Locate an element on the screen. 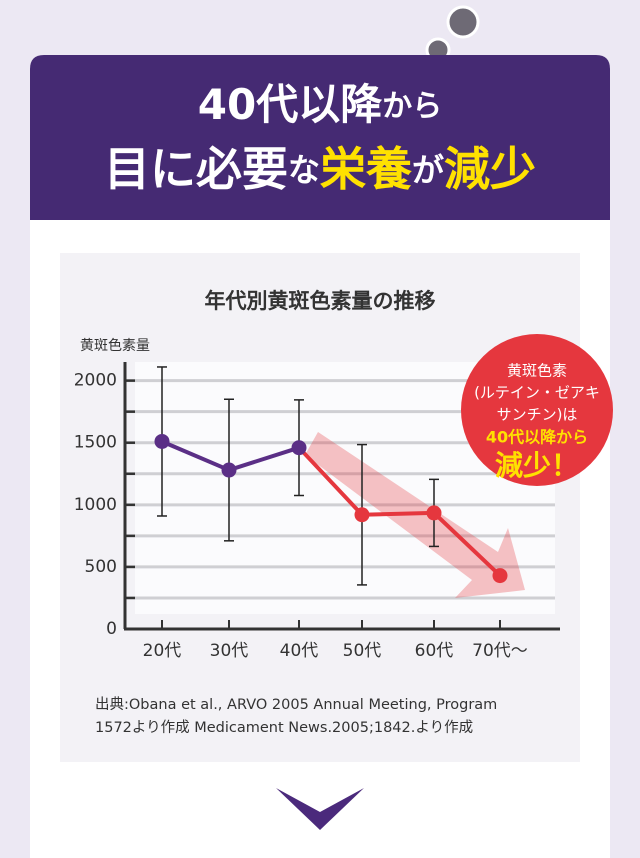 The height and width of the screenshot is (858, 640). x-tick-label: 60代 is located at coordinates (434, 651).